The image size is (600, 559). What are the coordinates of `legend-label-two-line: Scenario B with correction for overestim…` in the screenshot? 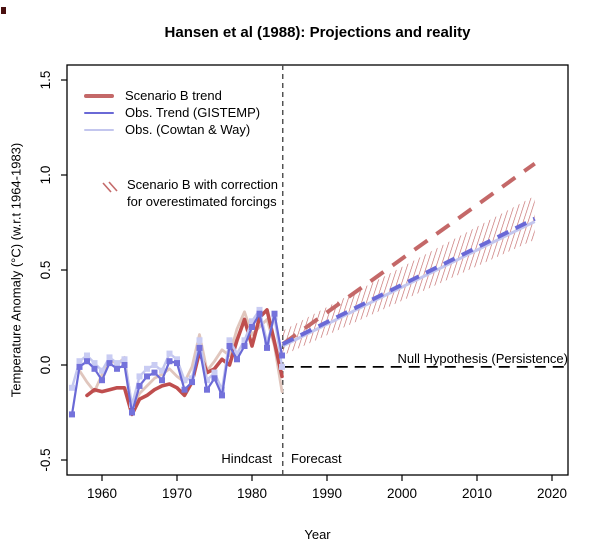 It's located at (202, 193).